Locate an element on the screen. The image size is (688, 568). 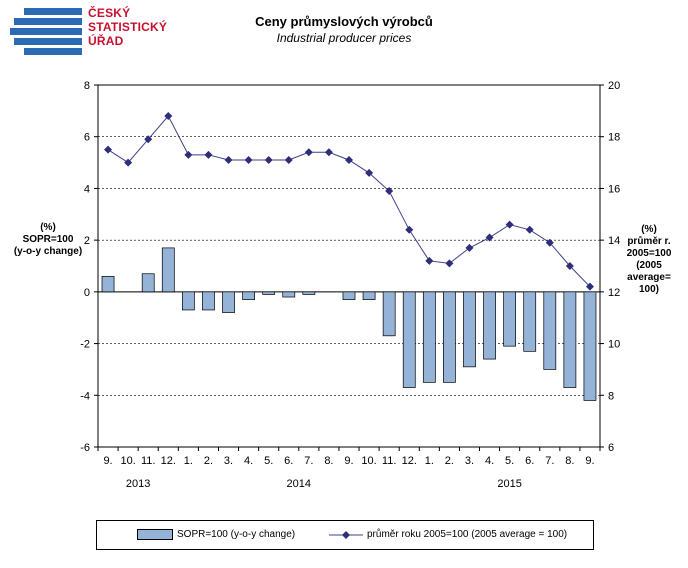
logo-text: ČESKÝ STATISTICKÝ ÚŘAD is located at coordinates (127, 27).